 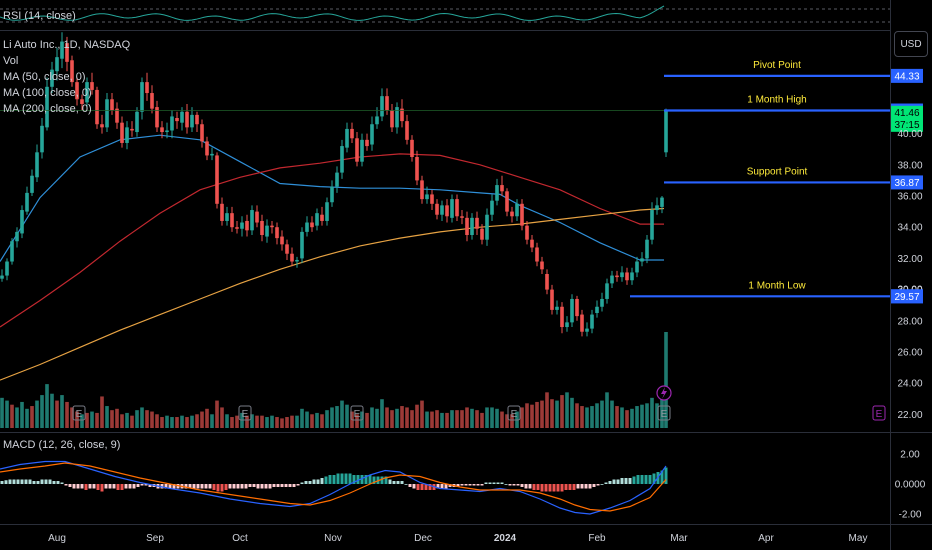 I want to click on level-label: 1 Month Low, so click(x=777, y=285).